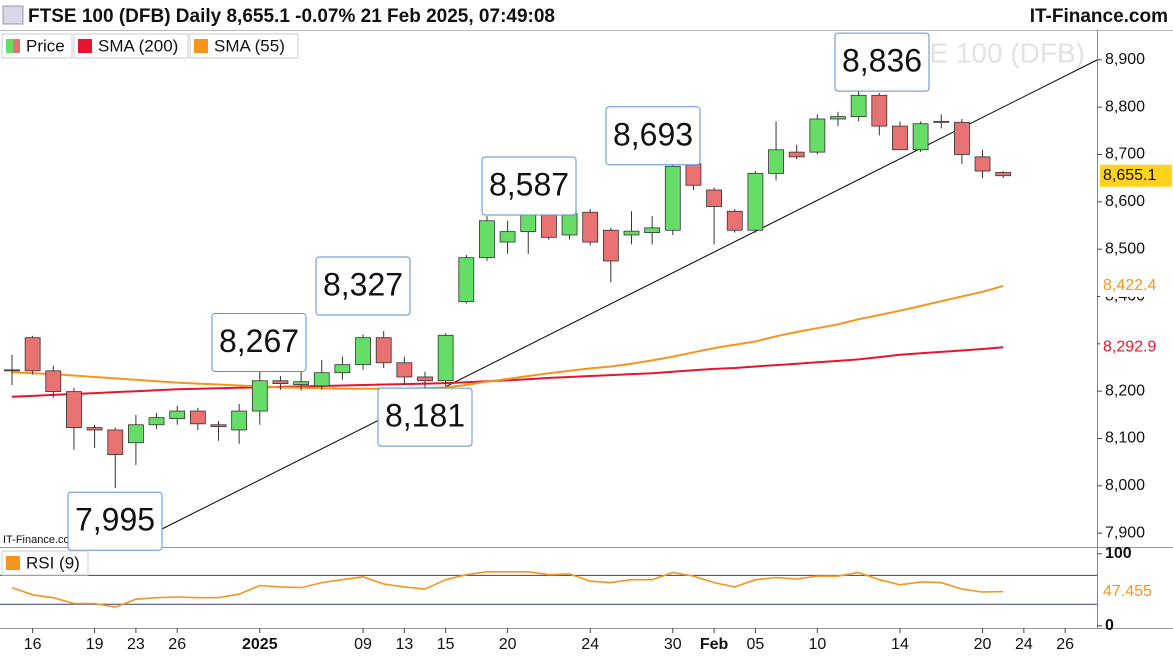 This screenshot has height=660, width=1173. I want to click on x-tick-label: 19, so click(95, 644).